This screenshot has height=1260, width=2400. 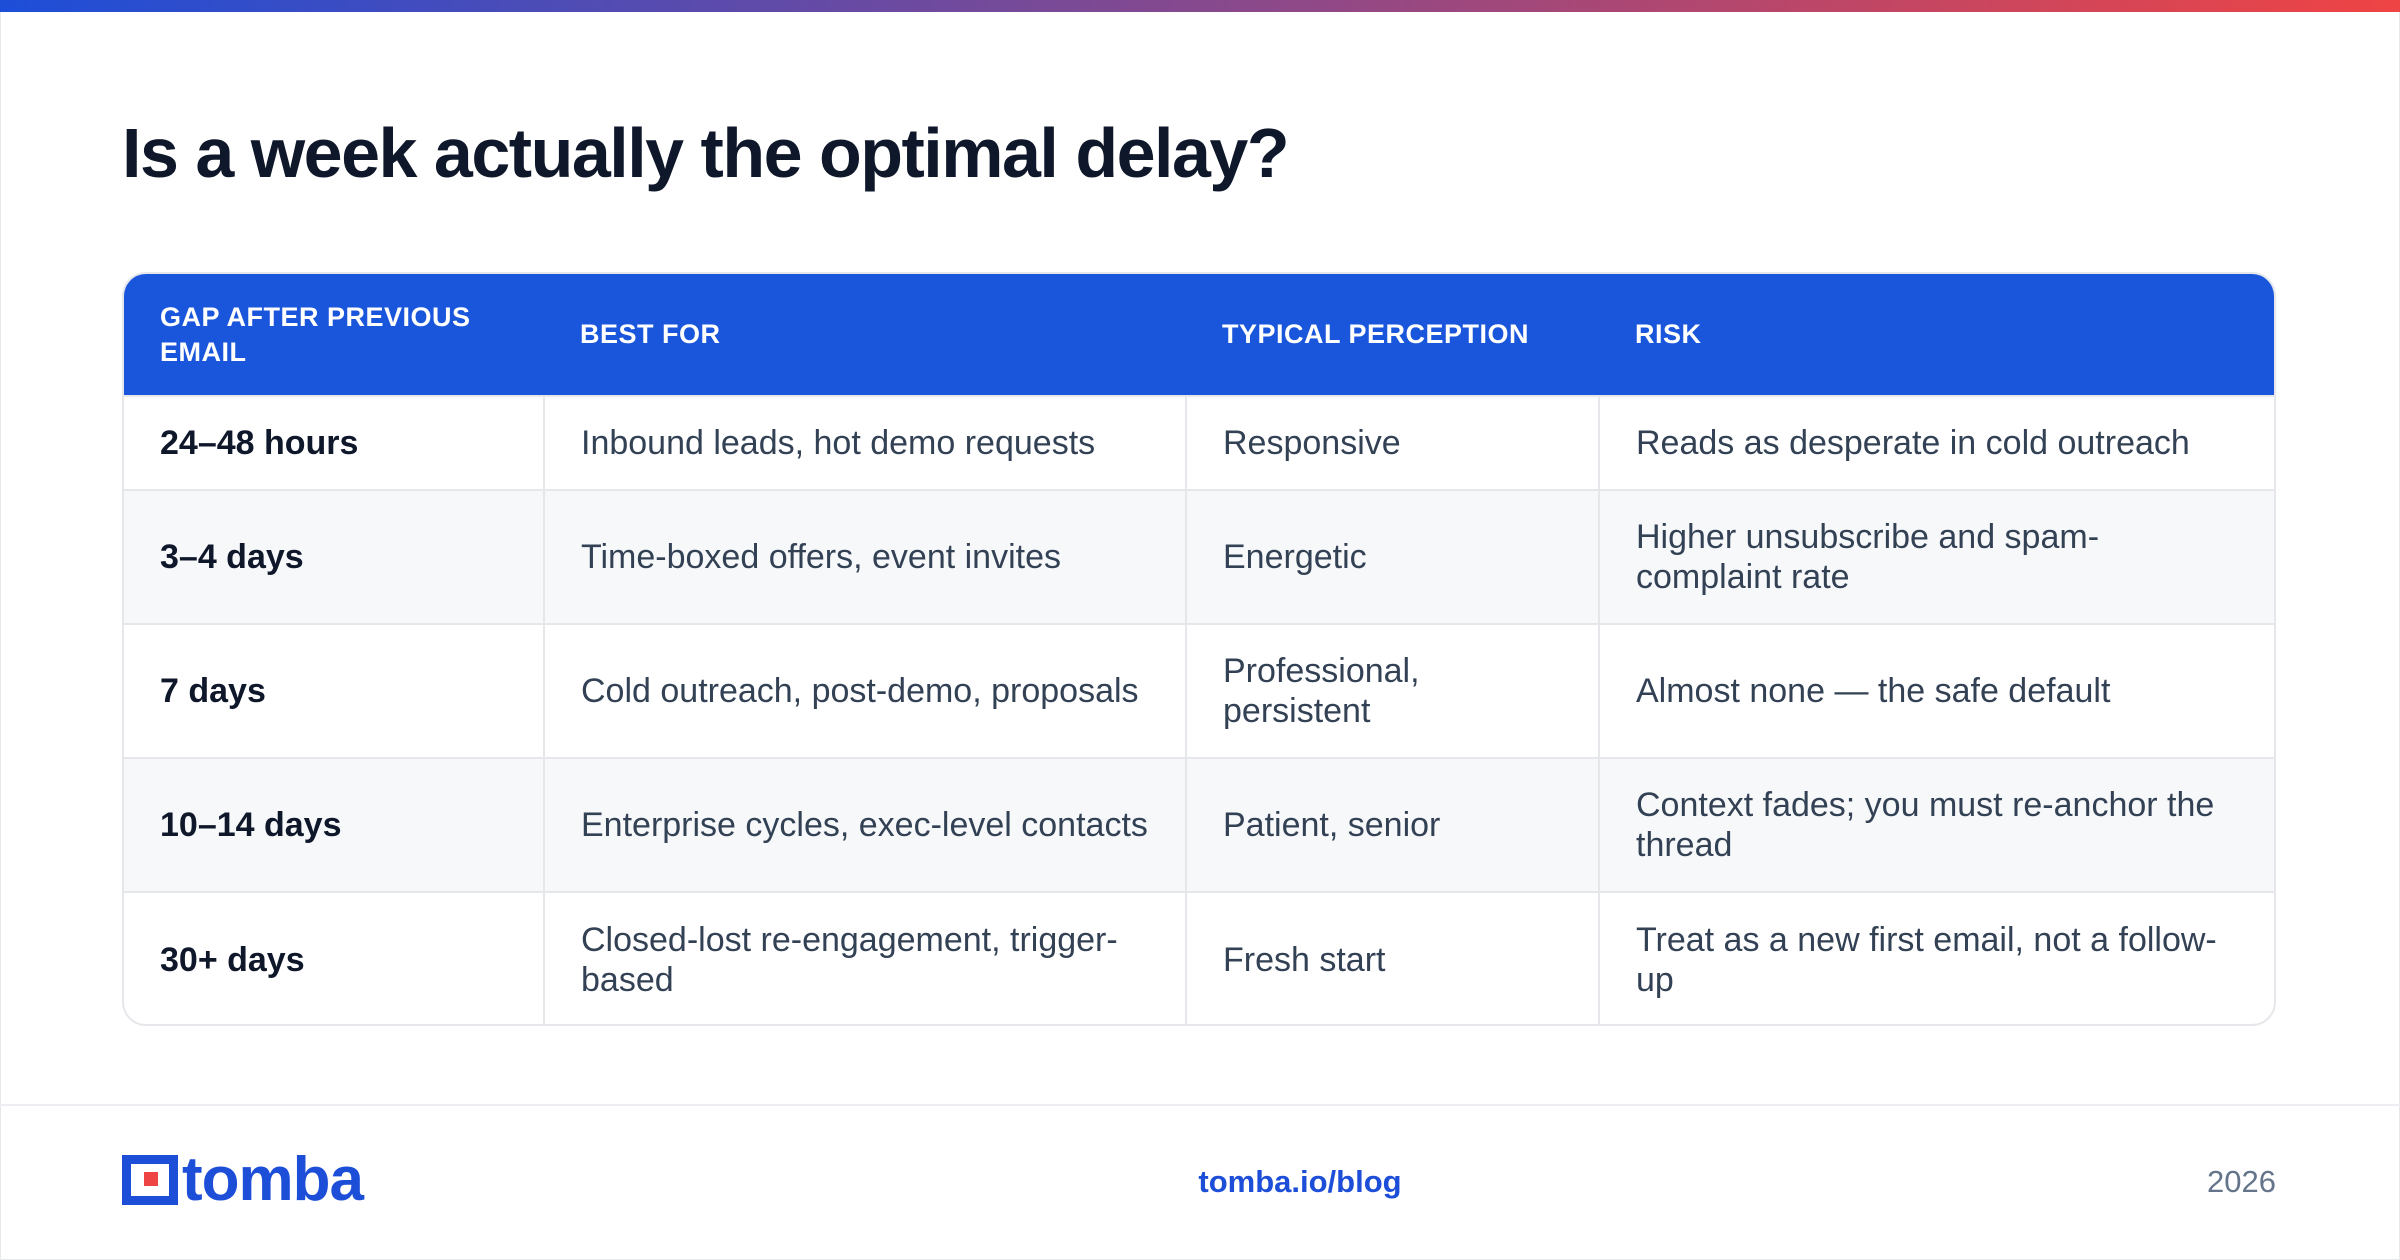 I want to click on cell-risk: Almost none — the safe default, so click(x=1936, y=690).